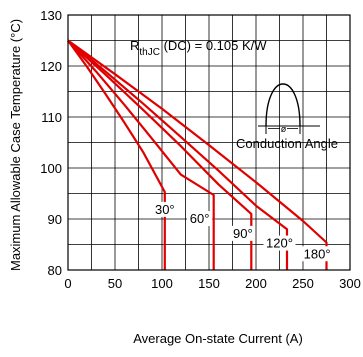 This screenshot has width=363, height=357. I want to click on y-tick-label: 100, so click(51, 168).